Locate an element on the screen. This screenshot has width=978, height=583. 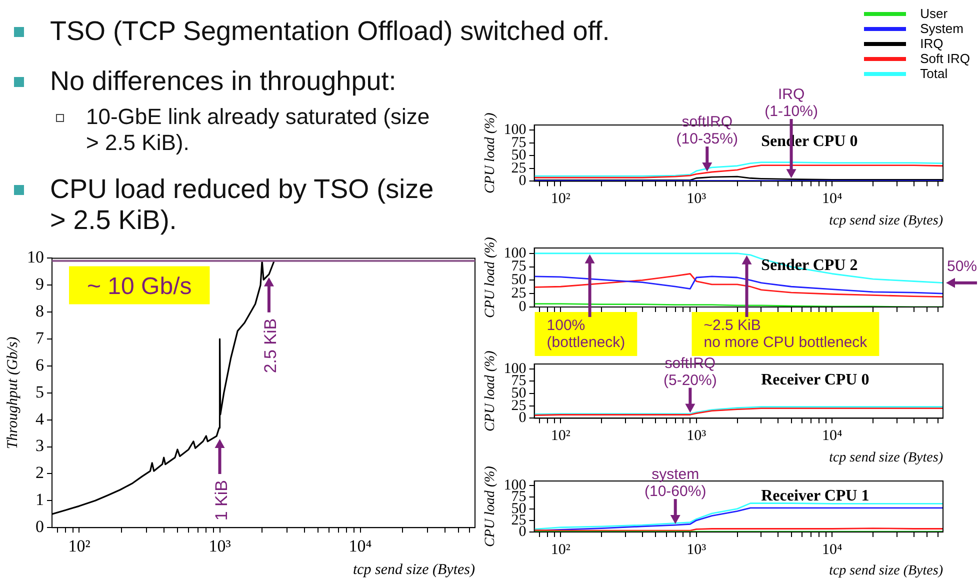
y-tick-label: 2 is located at coordinates (40, 472).